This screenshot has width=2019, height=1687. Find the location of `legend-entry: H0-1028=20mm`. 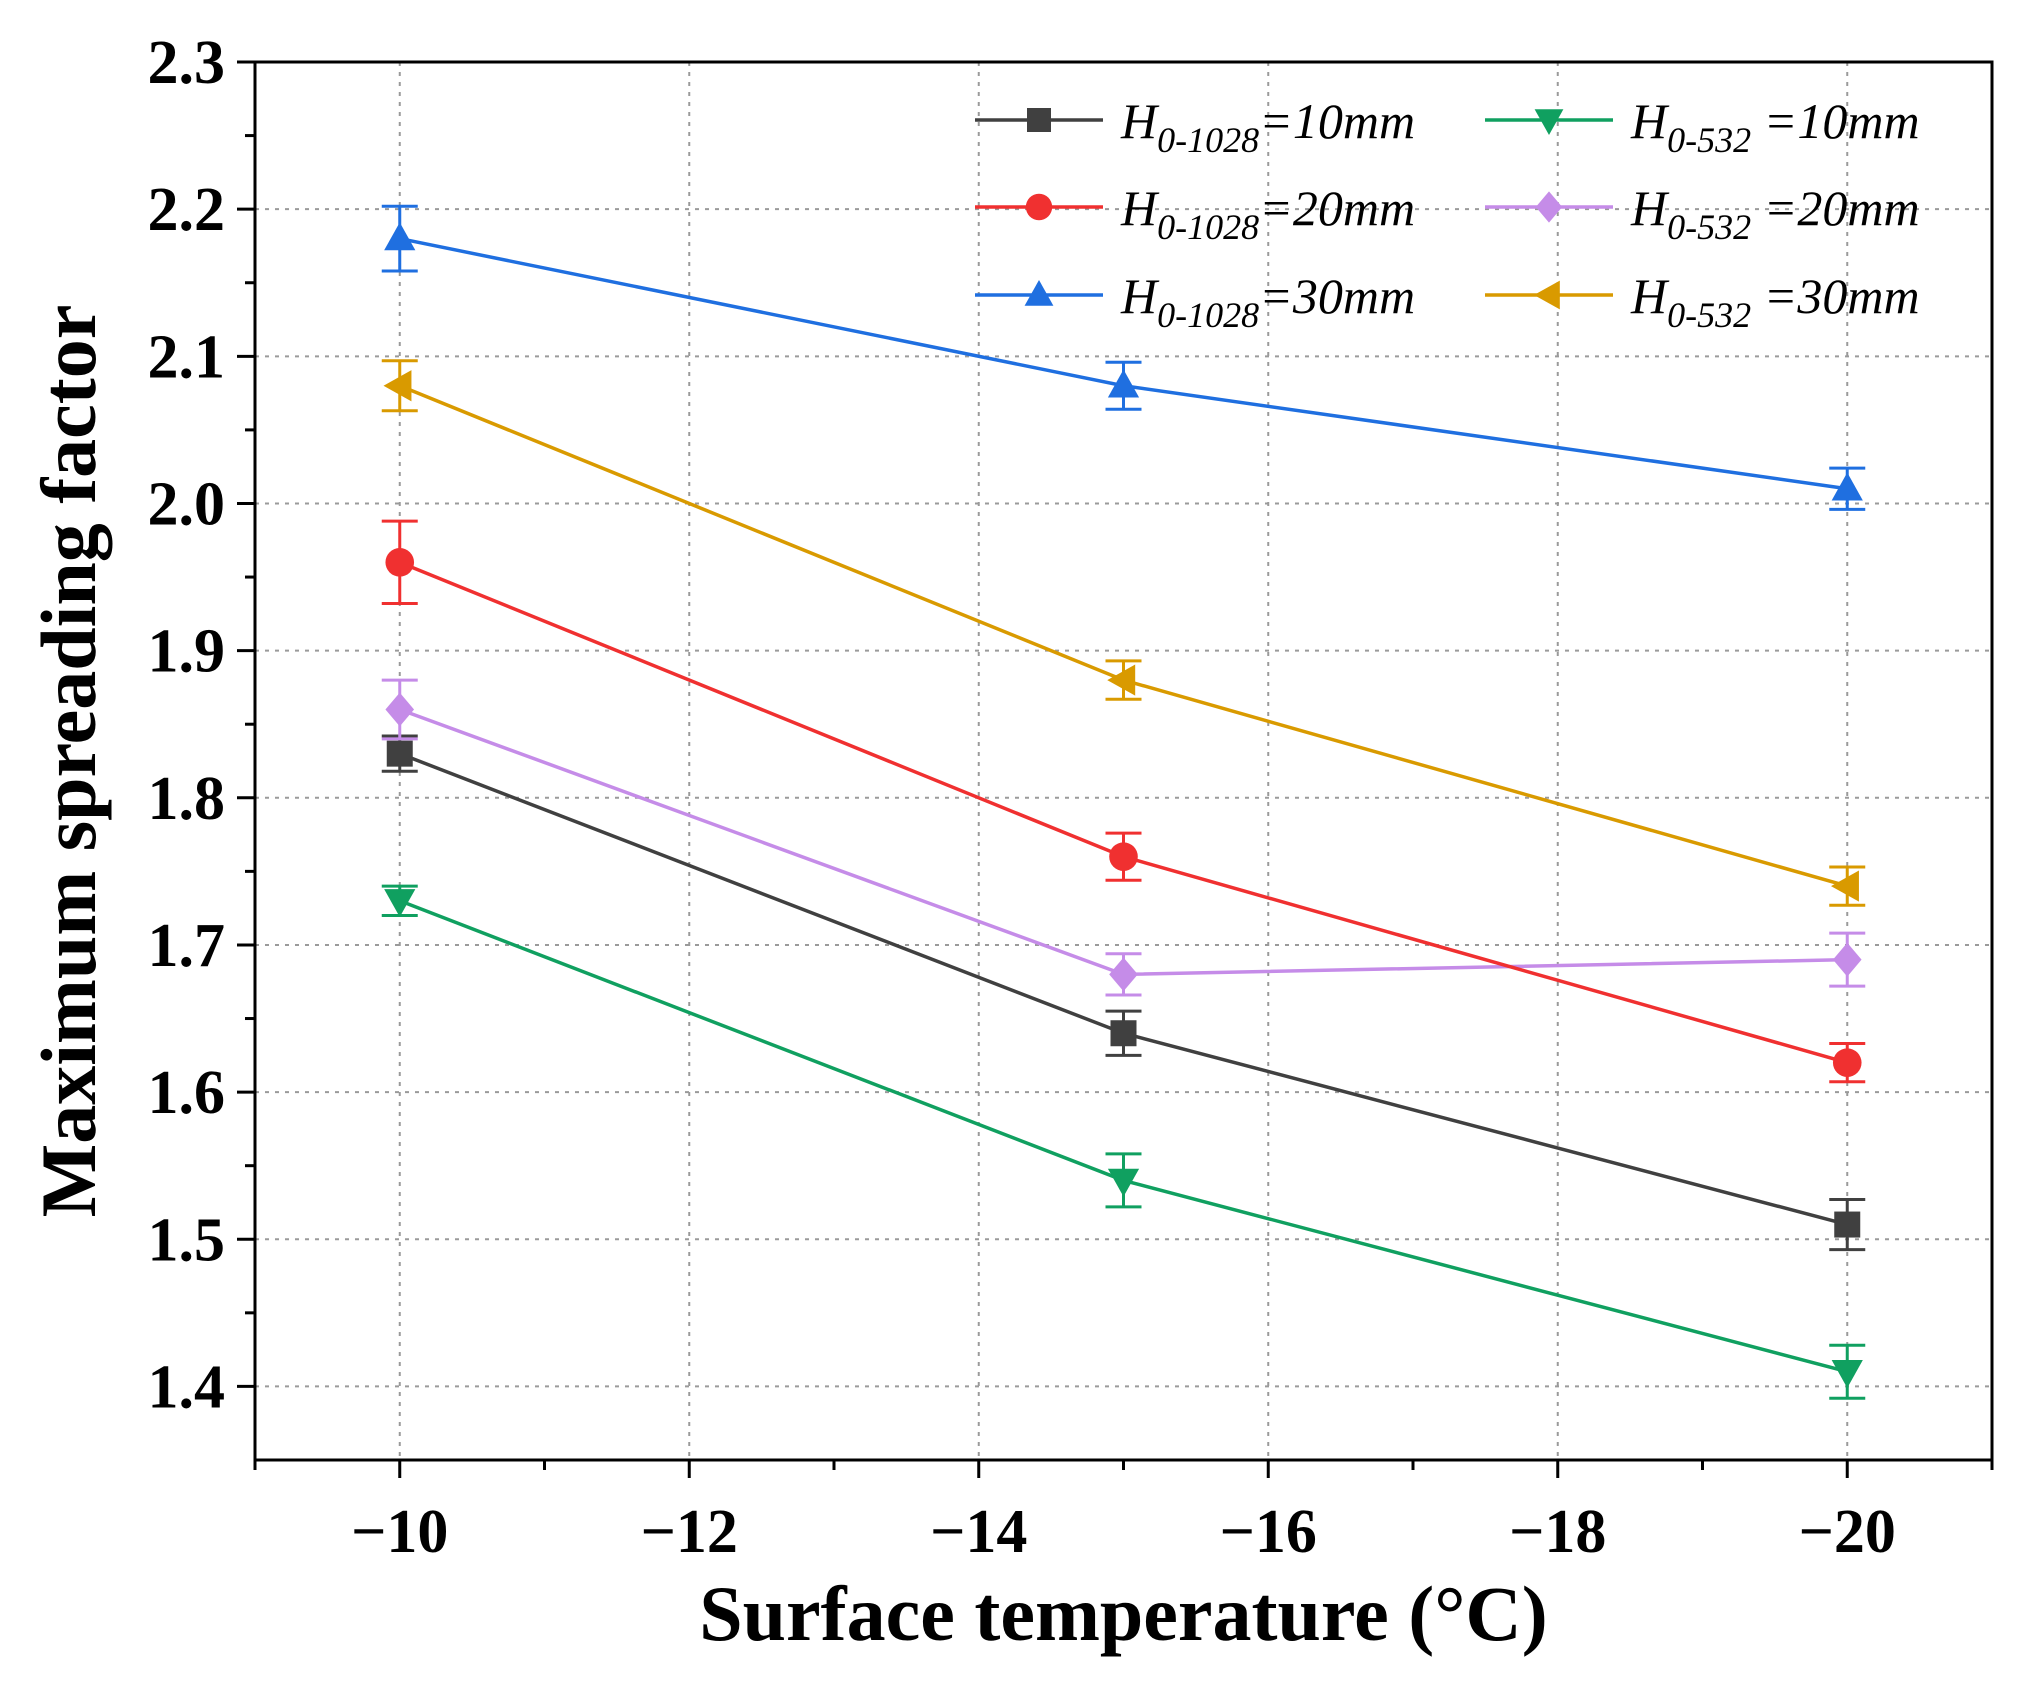

legend-entry: H0-1028=20mm is located at coordinates (1195, 213).